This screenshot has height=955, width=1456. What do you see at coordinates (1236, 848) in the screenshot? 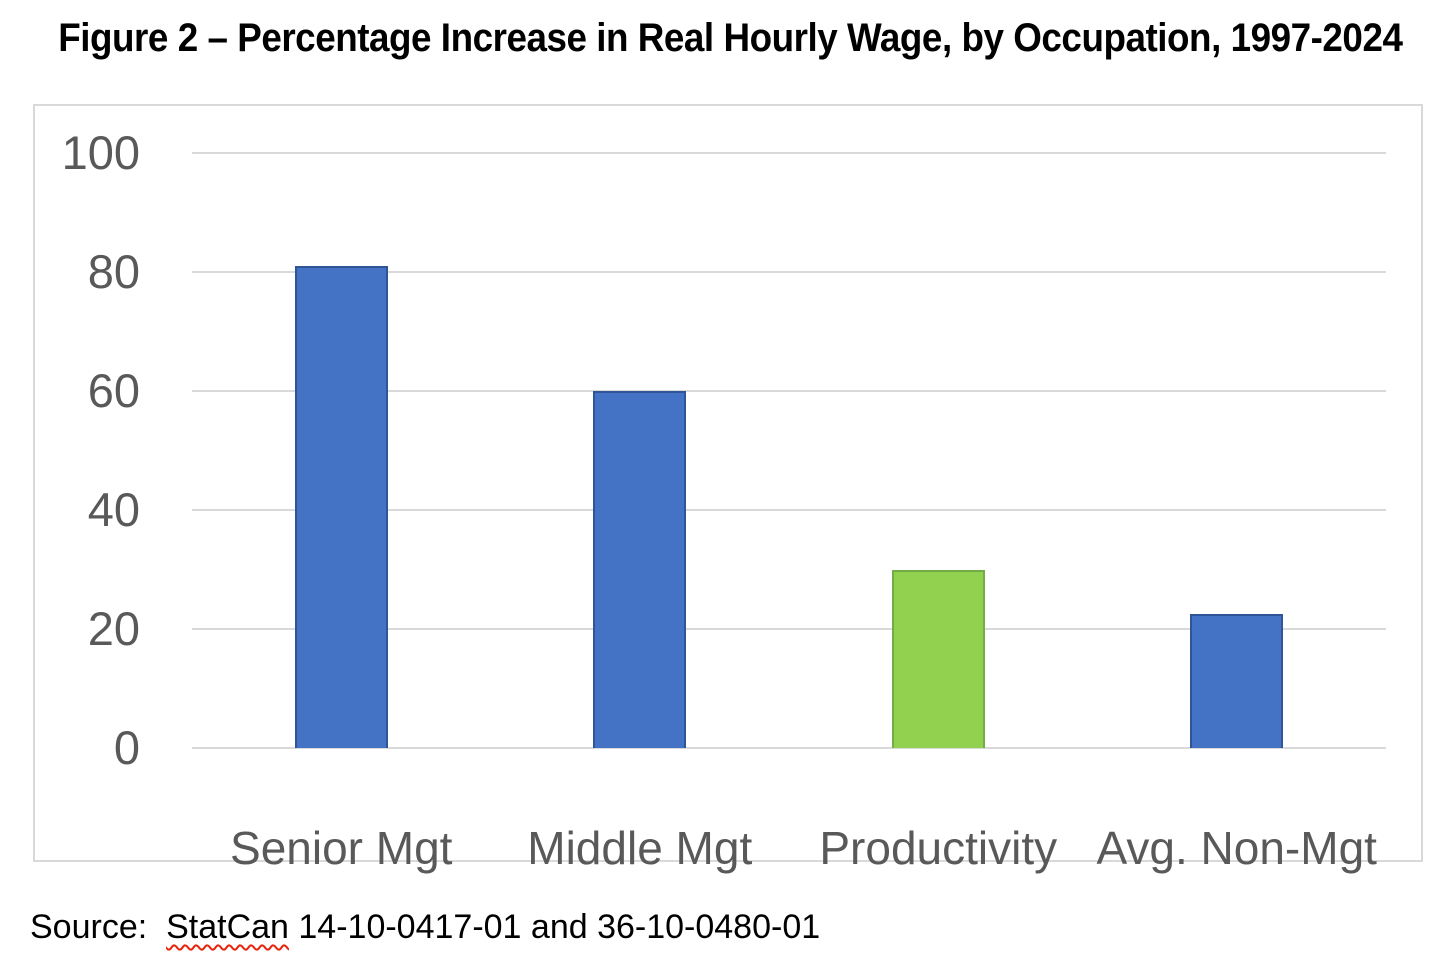
I see `x-category-label-avg-non-mgt: Avg. Non-Mgt` at bounding box center [1236, 848].